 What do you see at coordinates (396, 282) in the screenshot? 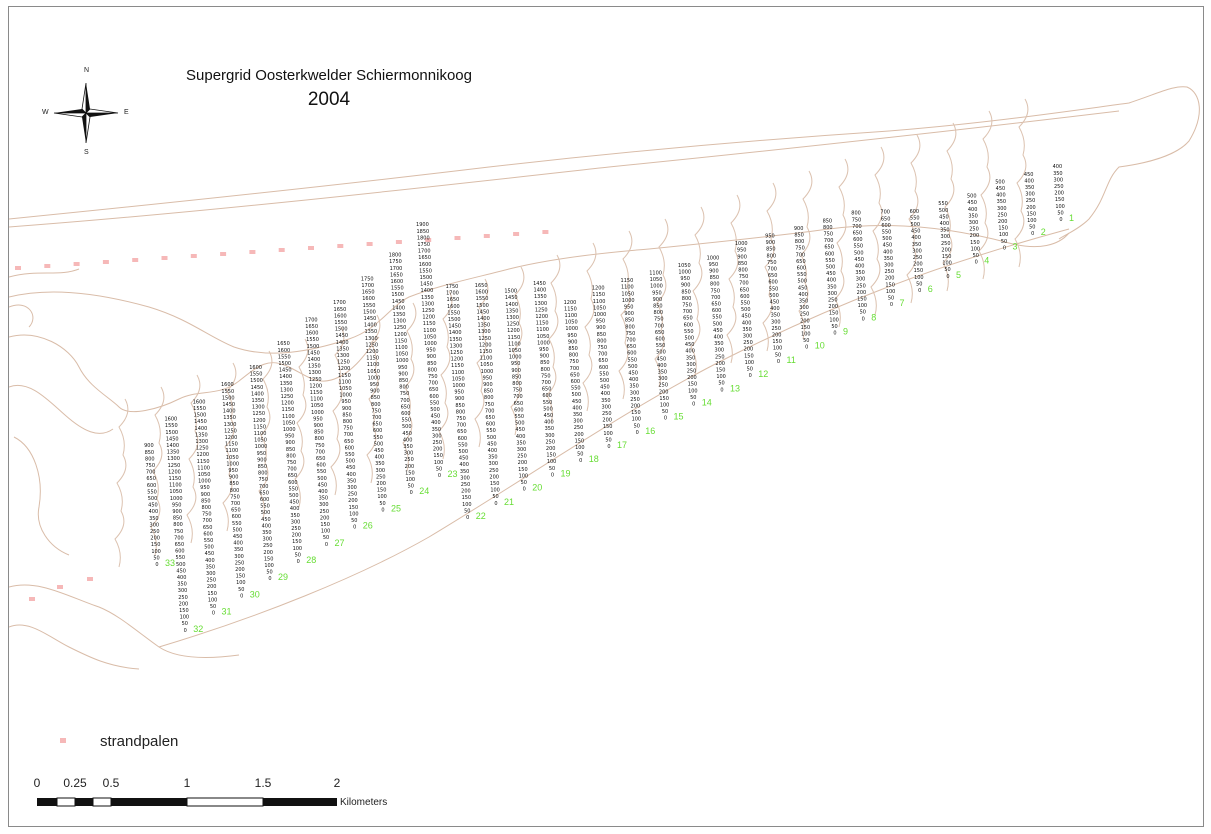
I see `grid-value-label: 1600` at bounding box center [396, 282].